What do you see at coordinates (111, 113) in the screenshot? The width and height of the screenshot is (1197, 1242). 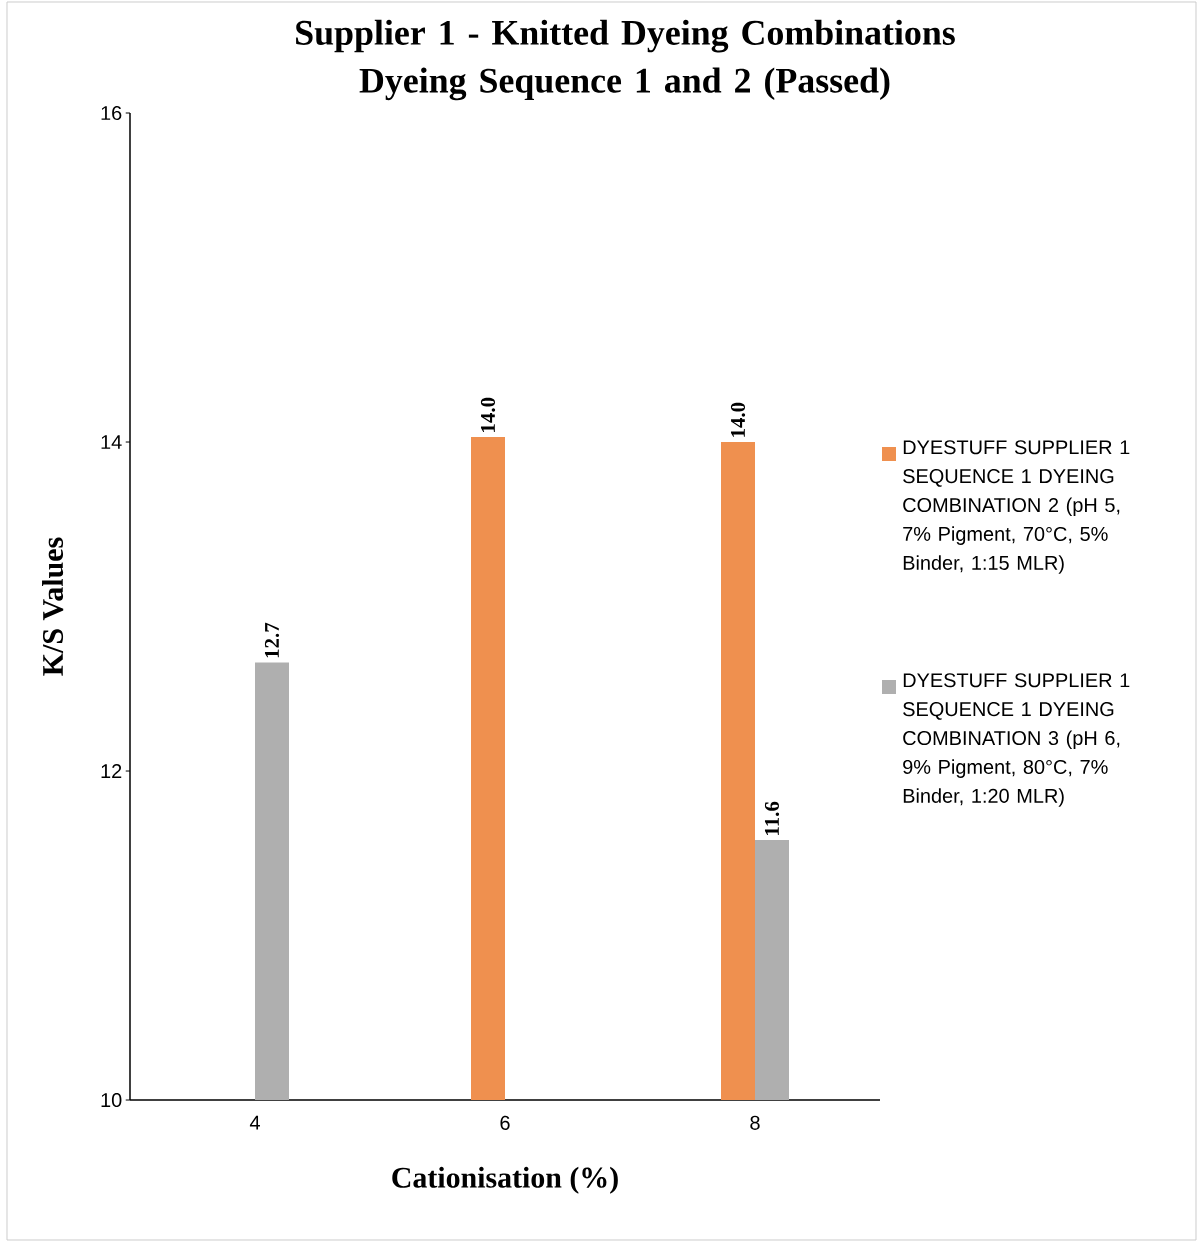 I see `y-tick-label: 16` at bounding box center [111, 113].